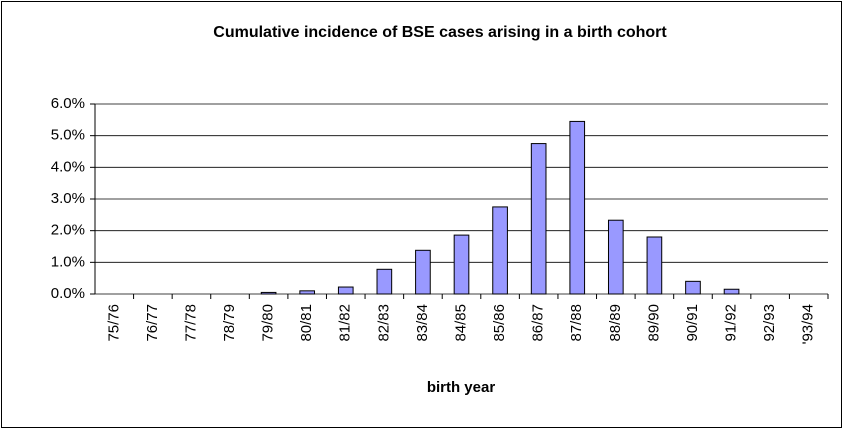 Image resolution: width=843 pixels, height=429 pixels. What do you see at coordinates (576, 323) in the screenshot?
I see `x-tick-label: 87/88` at bounding box center [576, 323].